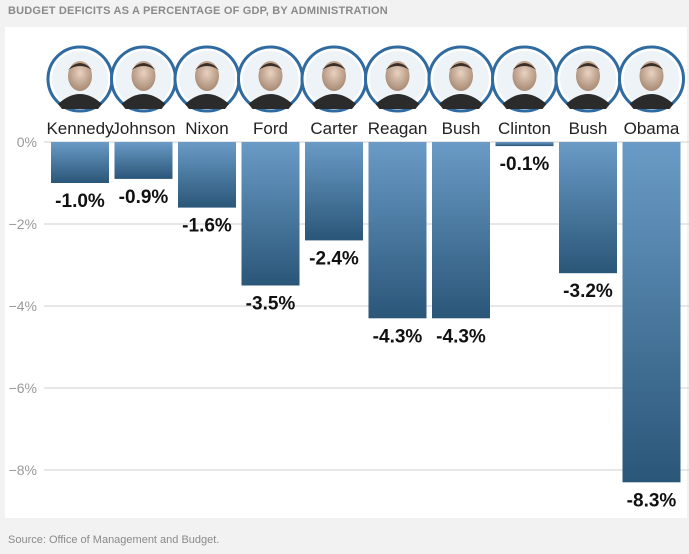  What do you see at coordinates (271, 304) in the screenshot?
I see `bar-value-label: -3.5%` at bounding box center [271, 304].